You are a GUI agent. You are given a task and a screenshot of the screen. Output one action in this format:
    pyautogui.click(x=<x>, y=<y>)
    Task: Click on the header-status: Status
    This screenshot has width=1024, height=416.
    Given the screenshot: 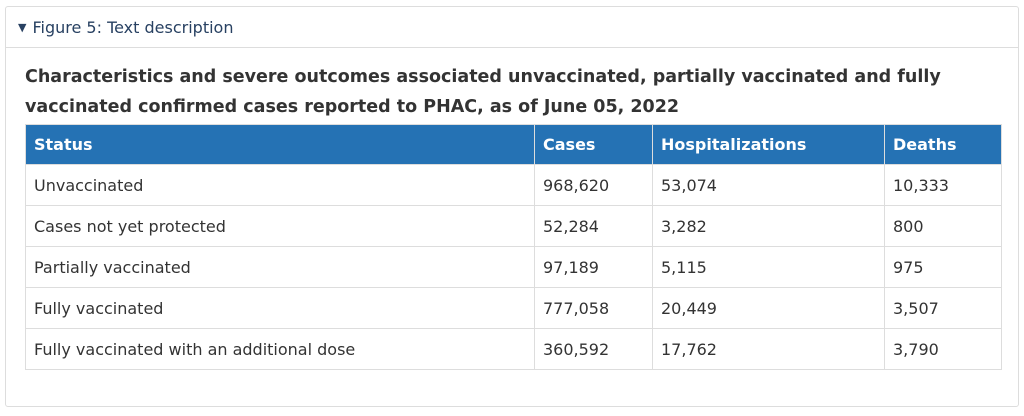 What is the action you would take?
    pyautogui.click(x=280, y=144)
    